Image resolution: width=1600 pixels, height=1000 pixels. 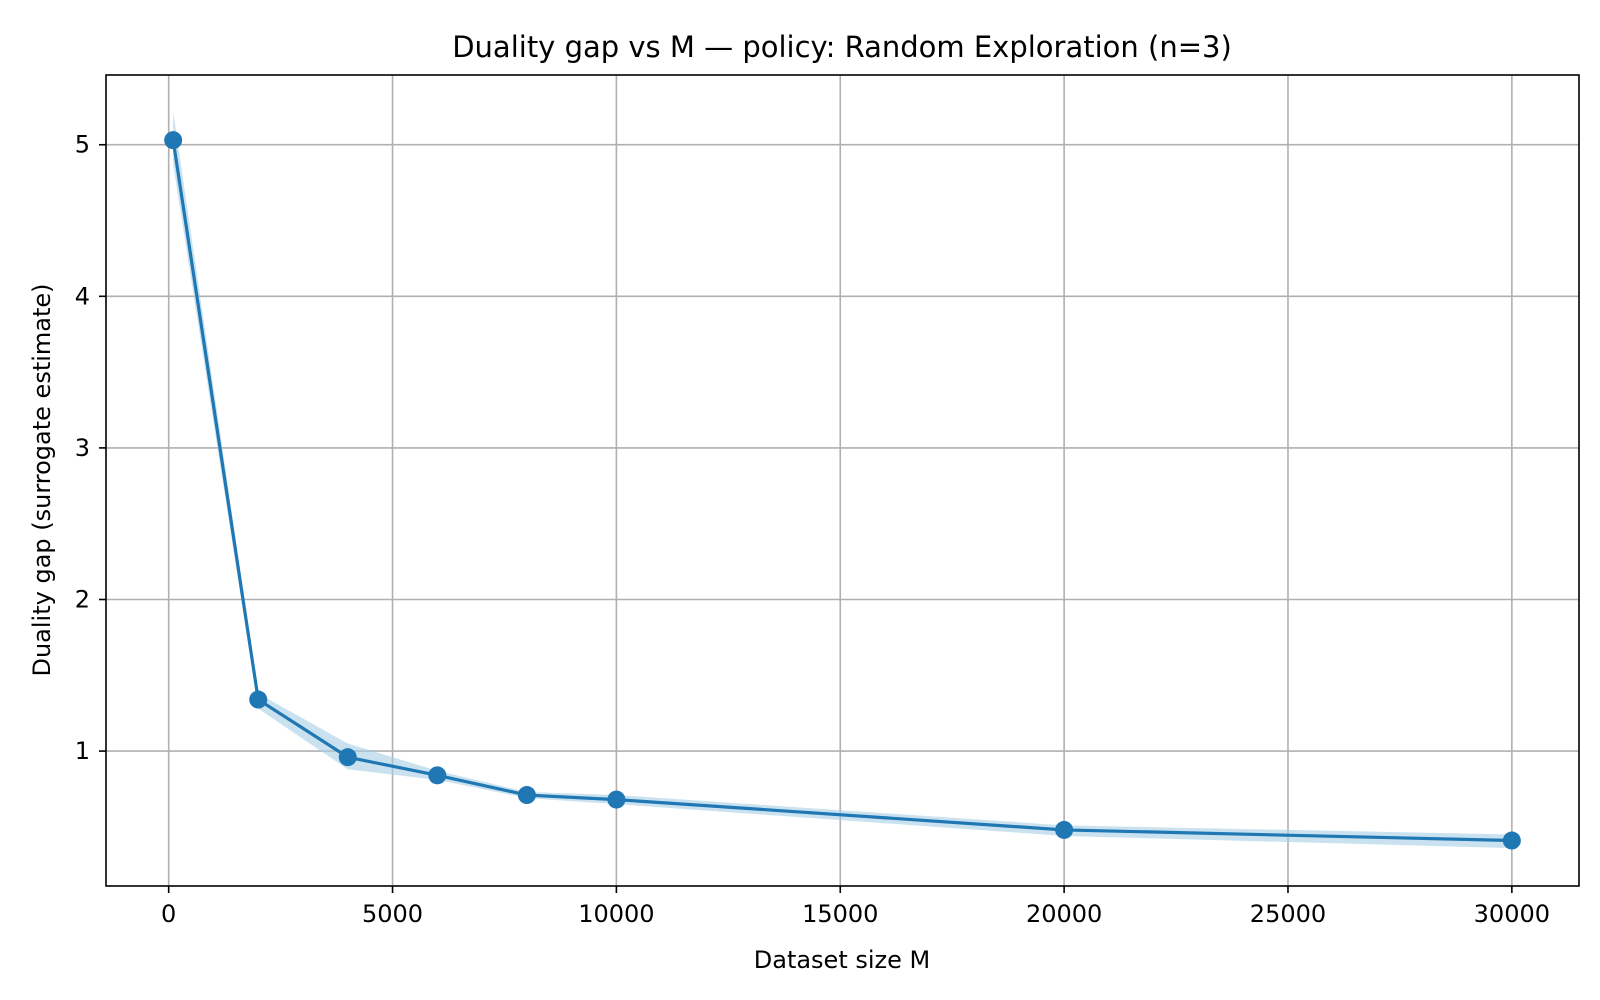 I want to click on x-tick-label: 0, so click(x=168, y=914).